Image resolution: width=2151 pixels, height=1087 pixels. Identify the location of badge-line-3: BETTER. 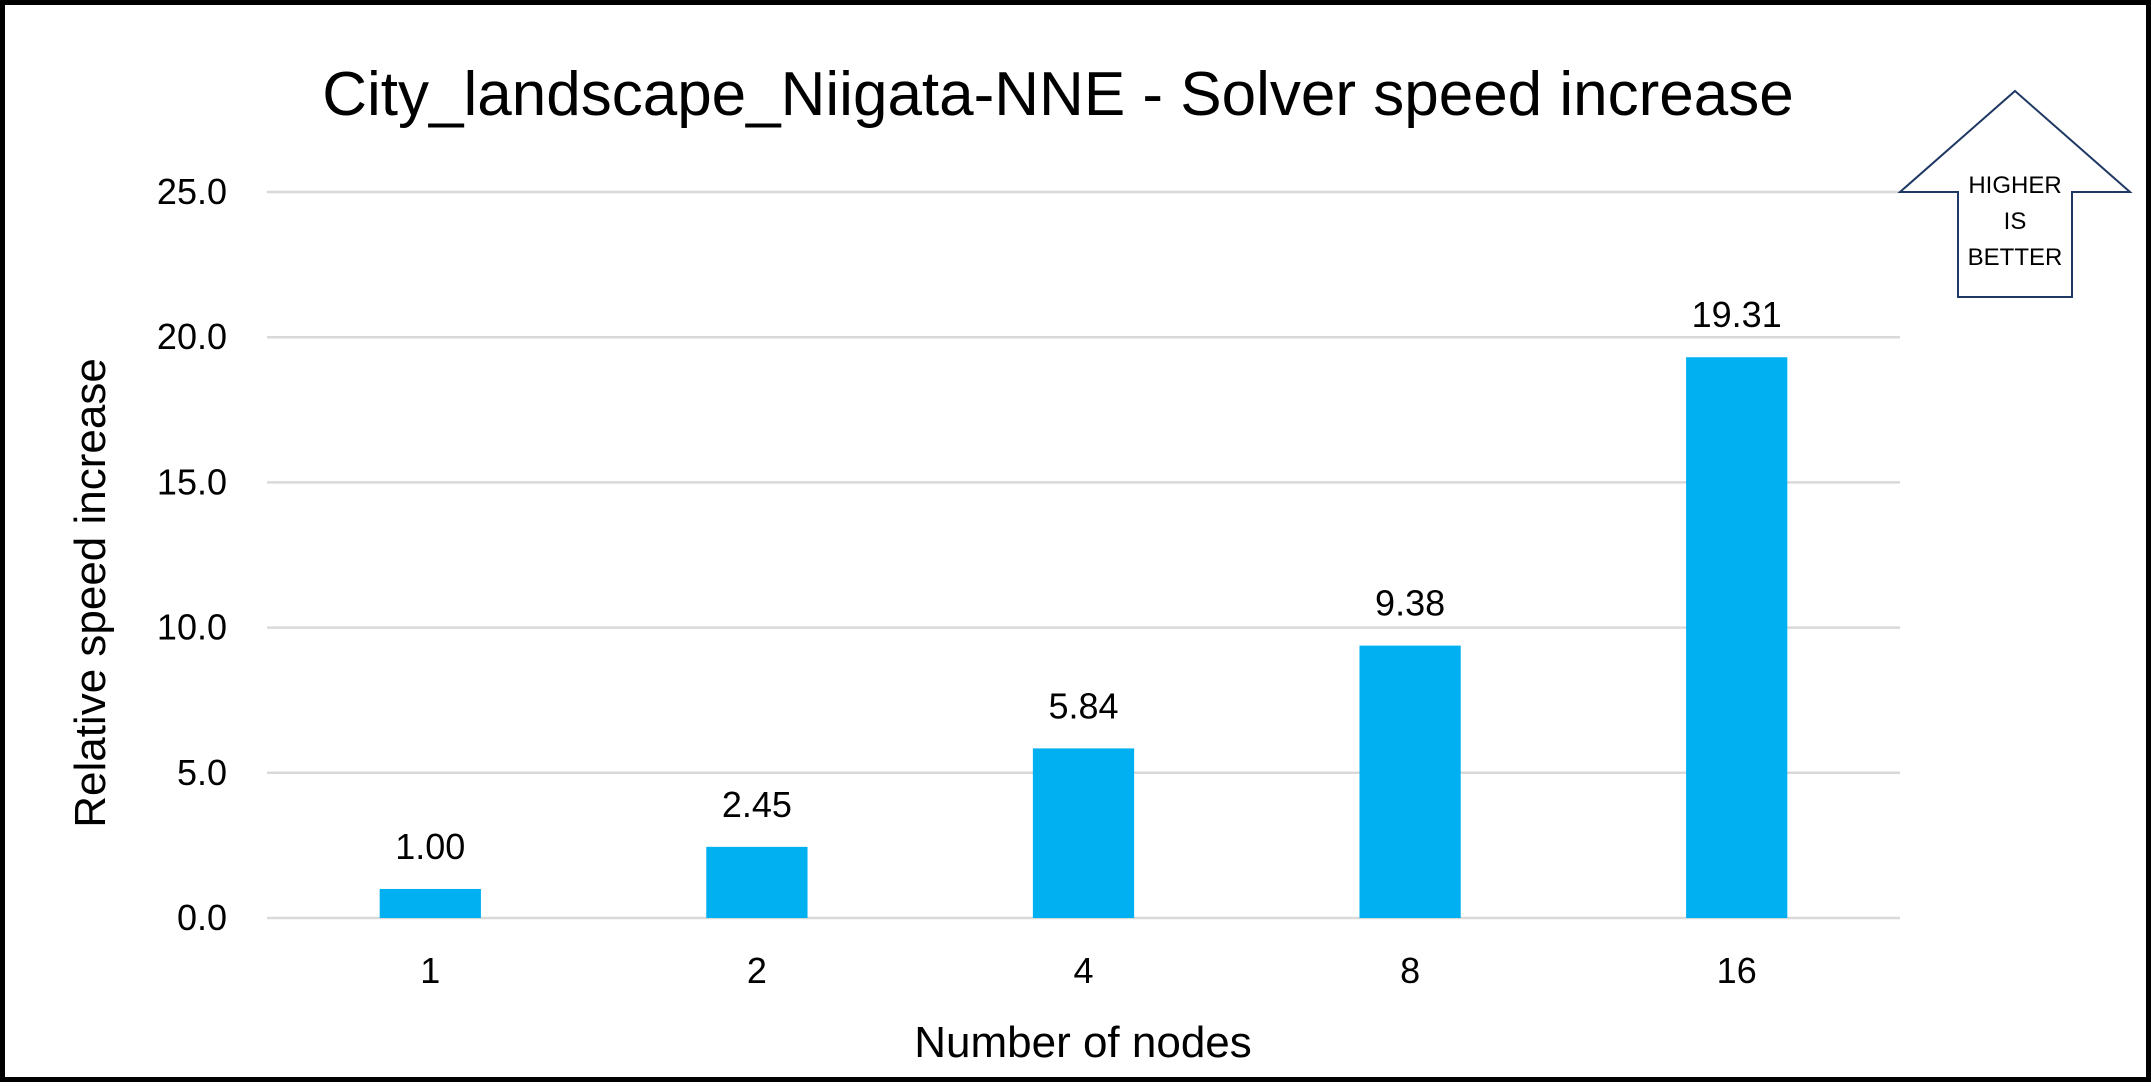
(2015, 257).